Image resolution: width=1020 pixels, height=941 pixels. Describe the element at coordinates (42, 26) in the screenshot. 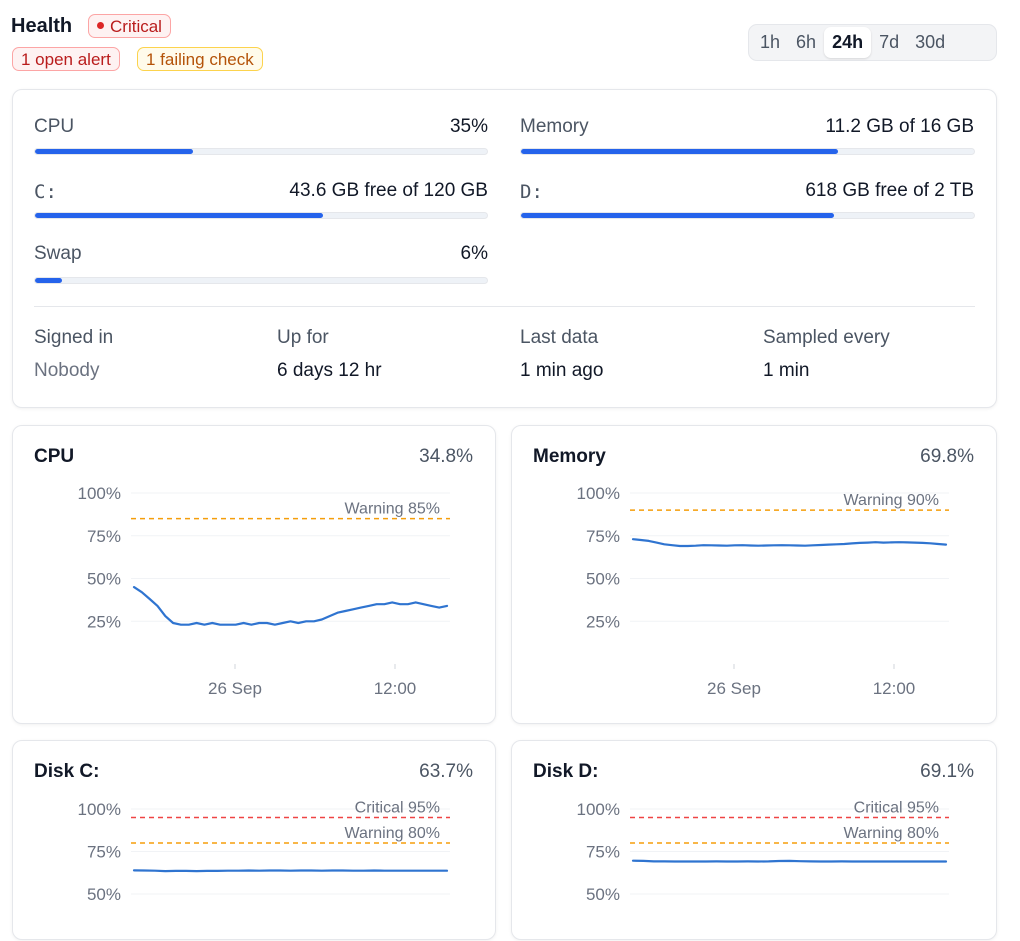

I see `page-title: Health` at that location.